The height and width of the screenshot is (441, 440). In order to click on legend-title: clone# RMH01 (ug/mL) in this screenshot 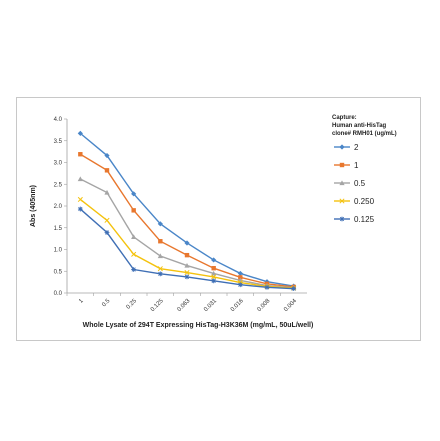, I will do `click(364, 134)`.